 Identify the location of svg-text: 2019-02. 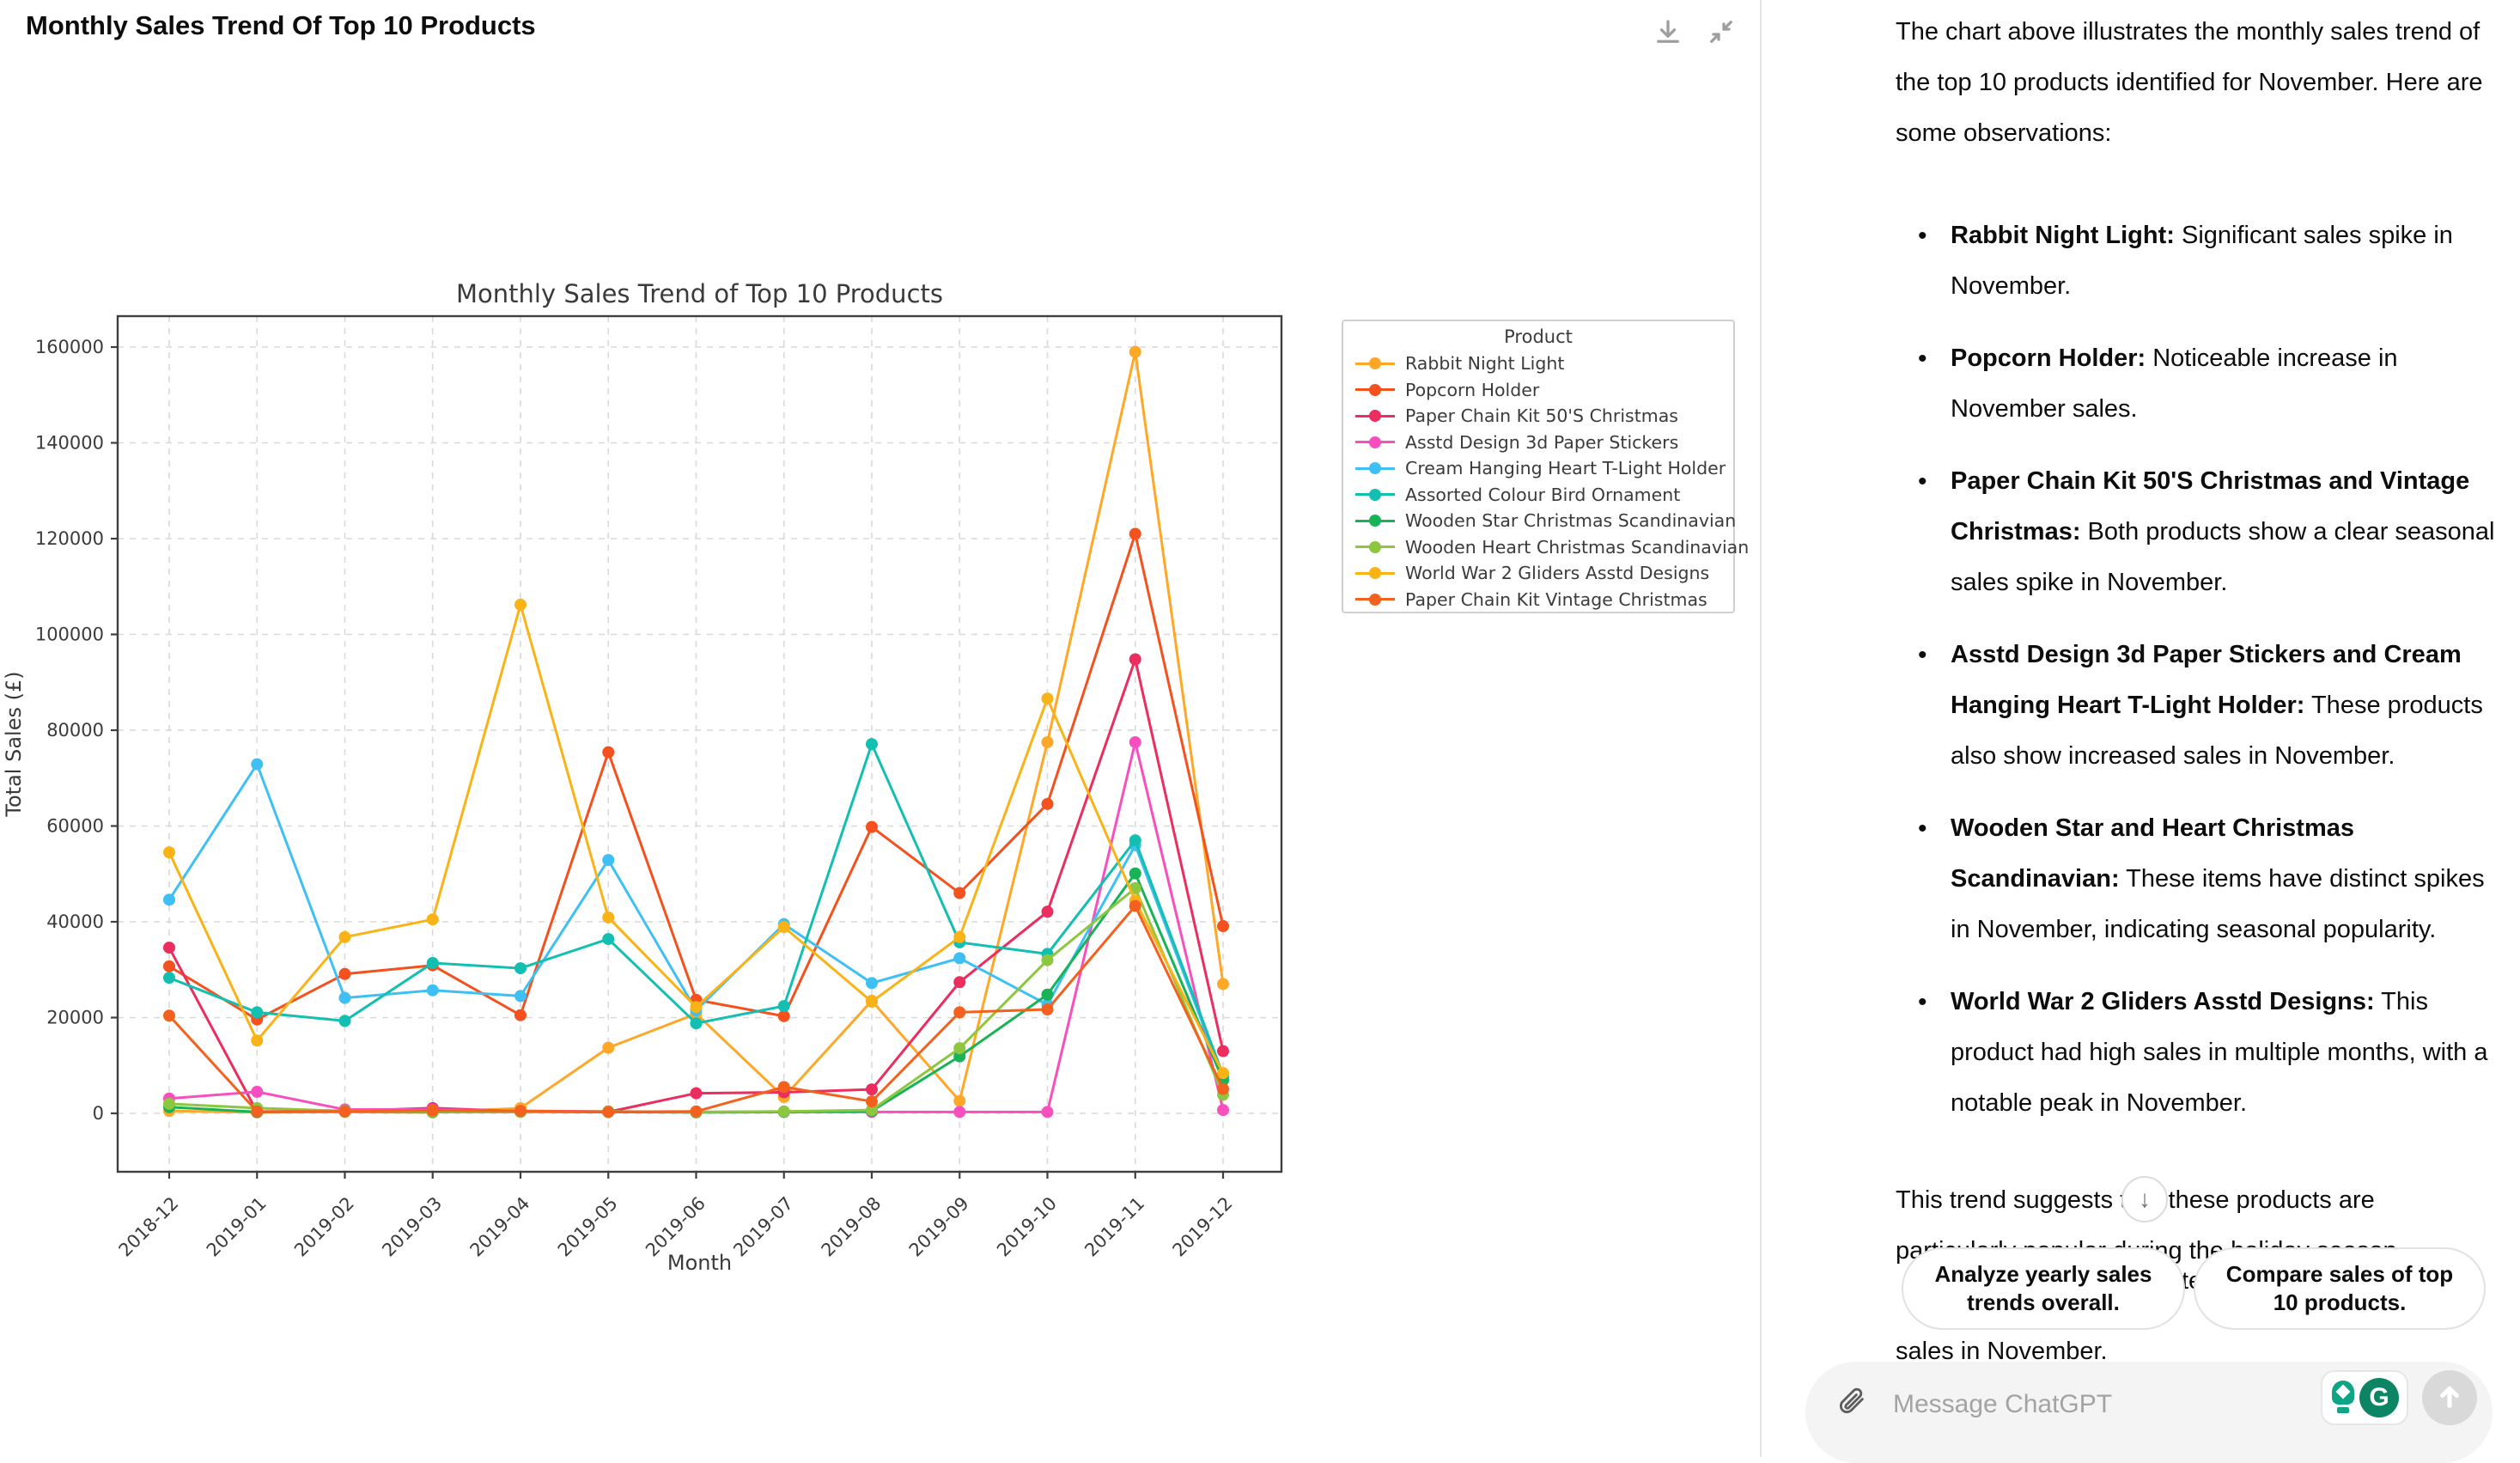
(324, 1227).